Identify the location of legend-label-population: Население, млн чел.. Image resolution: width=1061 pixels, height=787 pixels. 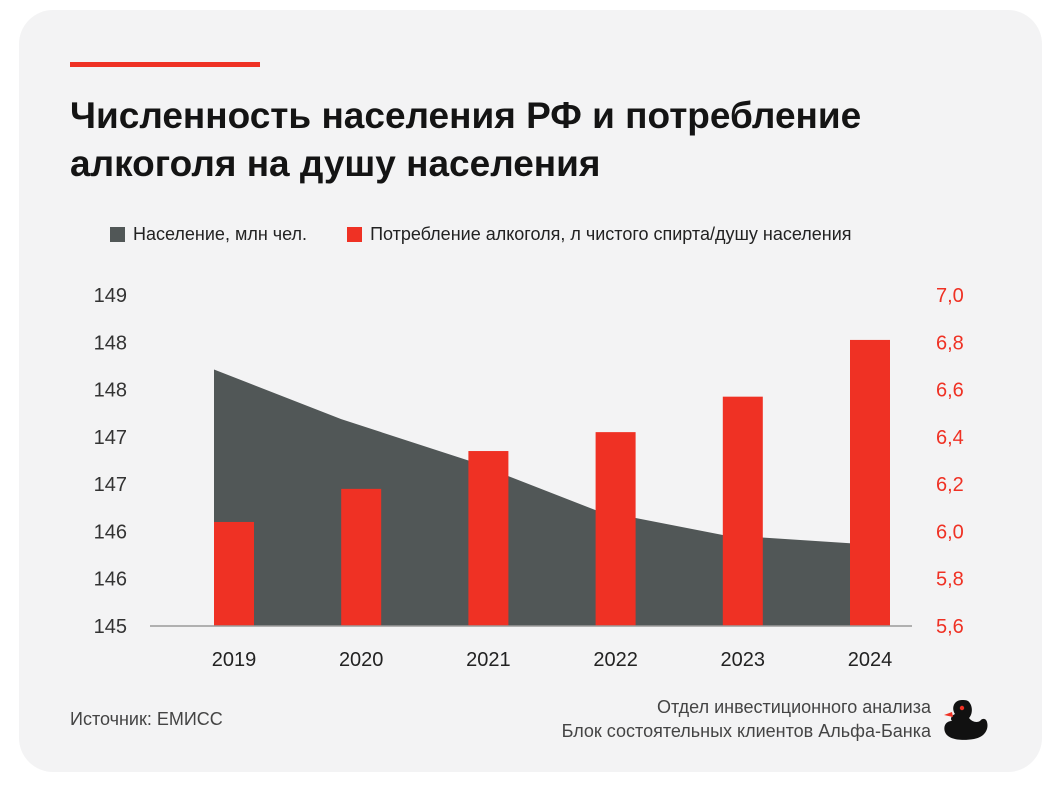
(220, 234).